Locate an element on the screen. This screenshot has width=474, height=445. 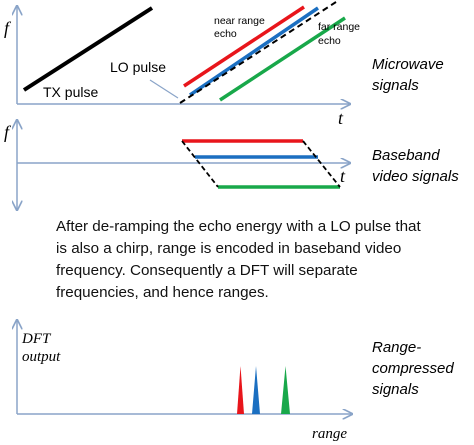
baseband-end-edge is located at coordinates (321, 164).